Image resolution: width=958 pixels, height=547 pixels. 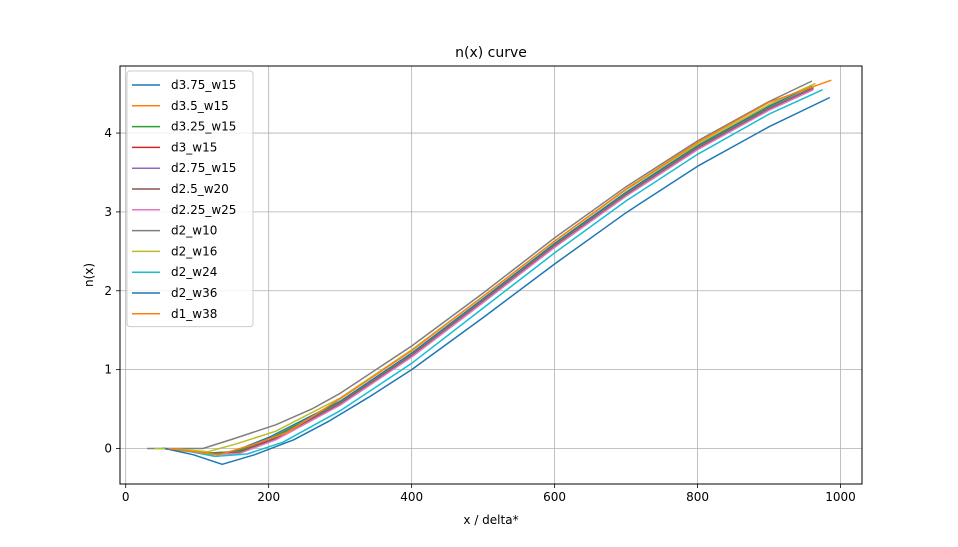 I want to click on y-axis-title: n(x), so click(x=89, y=275).